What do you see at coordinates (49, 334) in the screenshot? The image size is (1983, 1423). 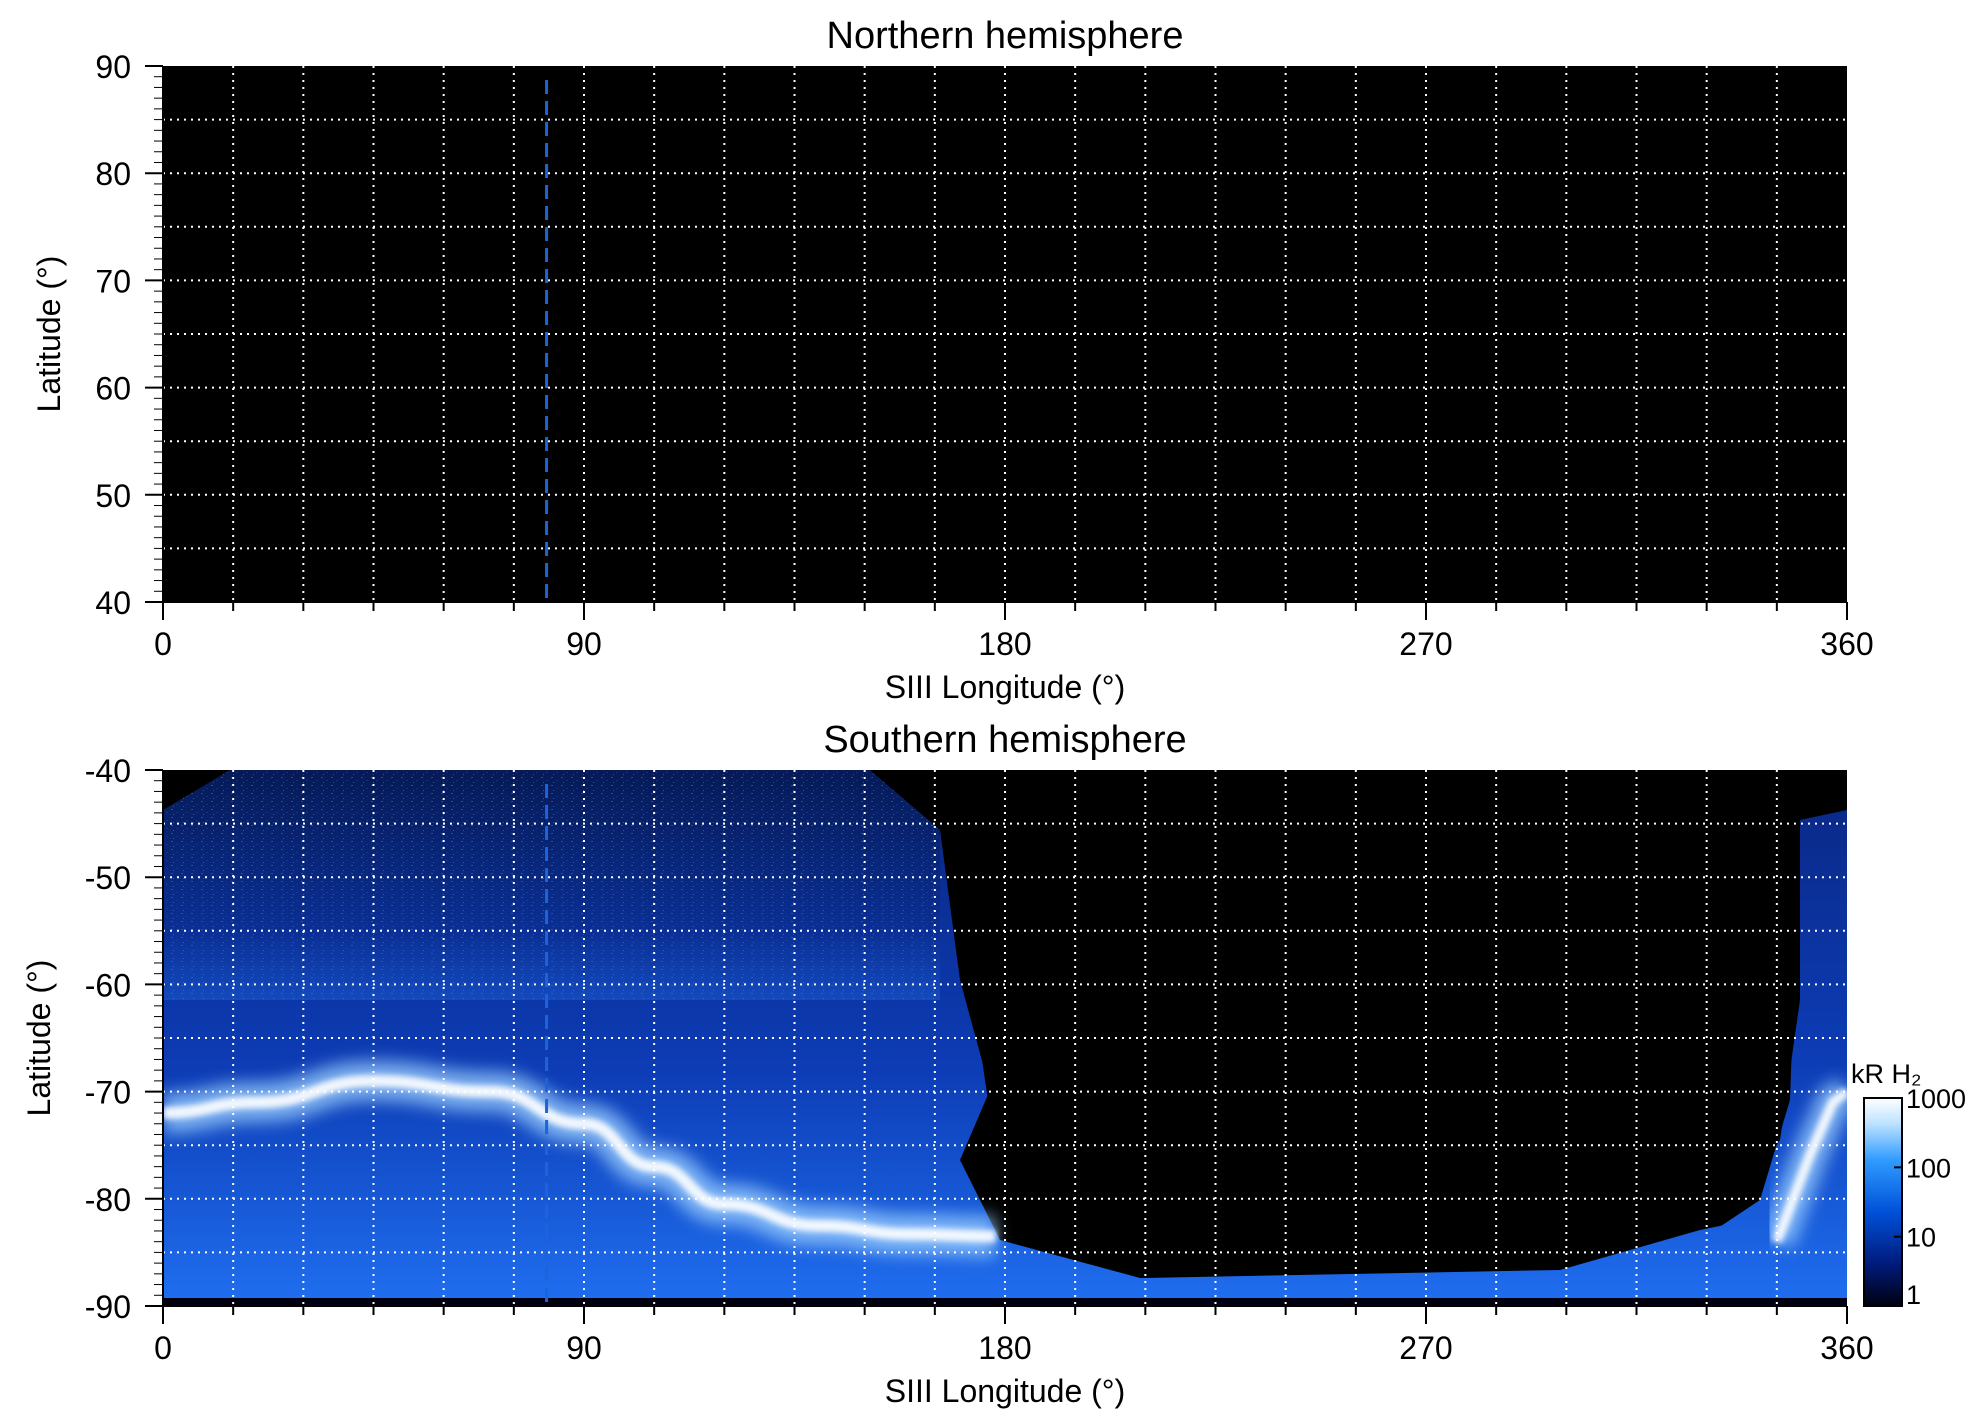 I see `north-ylabel: Latitude (°)` at bounding box center [49, 334].